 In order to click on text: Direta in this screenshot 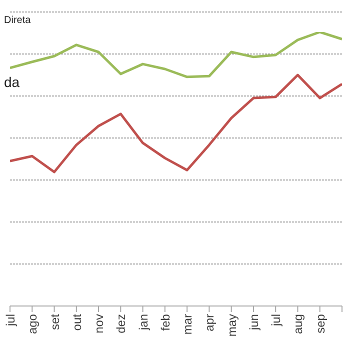, I will do `click(17, 20)`.